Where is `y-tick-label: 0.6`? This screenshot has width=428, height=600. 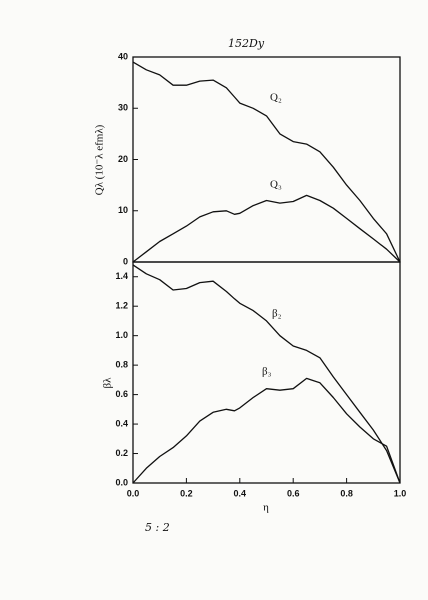 y-tick-label: 0.6 is located at coordinates (121, 394).